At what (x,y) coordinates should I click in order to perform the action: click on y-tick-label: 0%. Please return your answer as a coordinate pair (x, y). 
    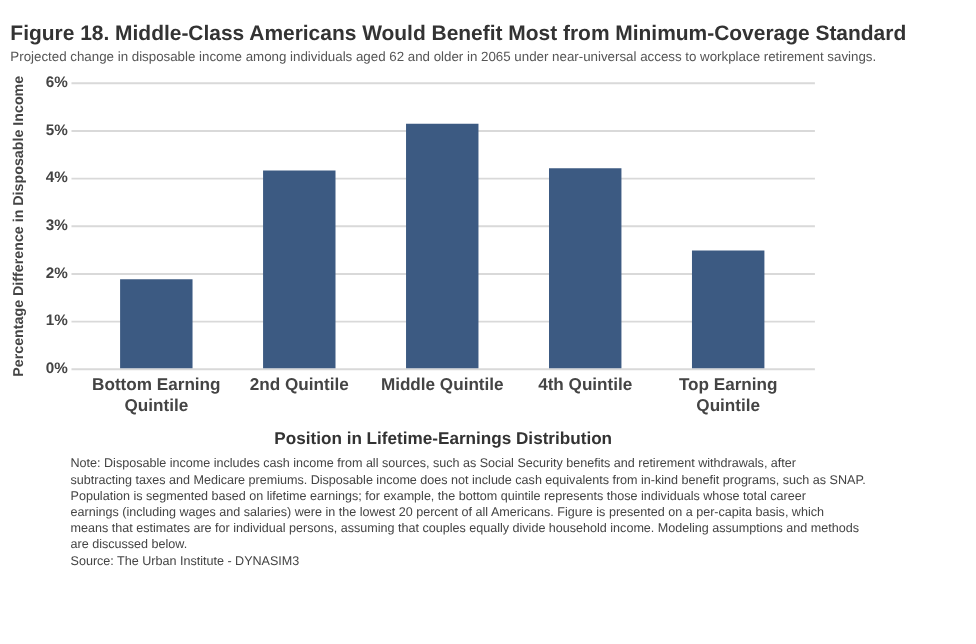
    Looking at the image, I should click on (57, 368).